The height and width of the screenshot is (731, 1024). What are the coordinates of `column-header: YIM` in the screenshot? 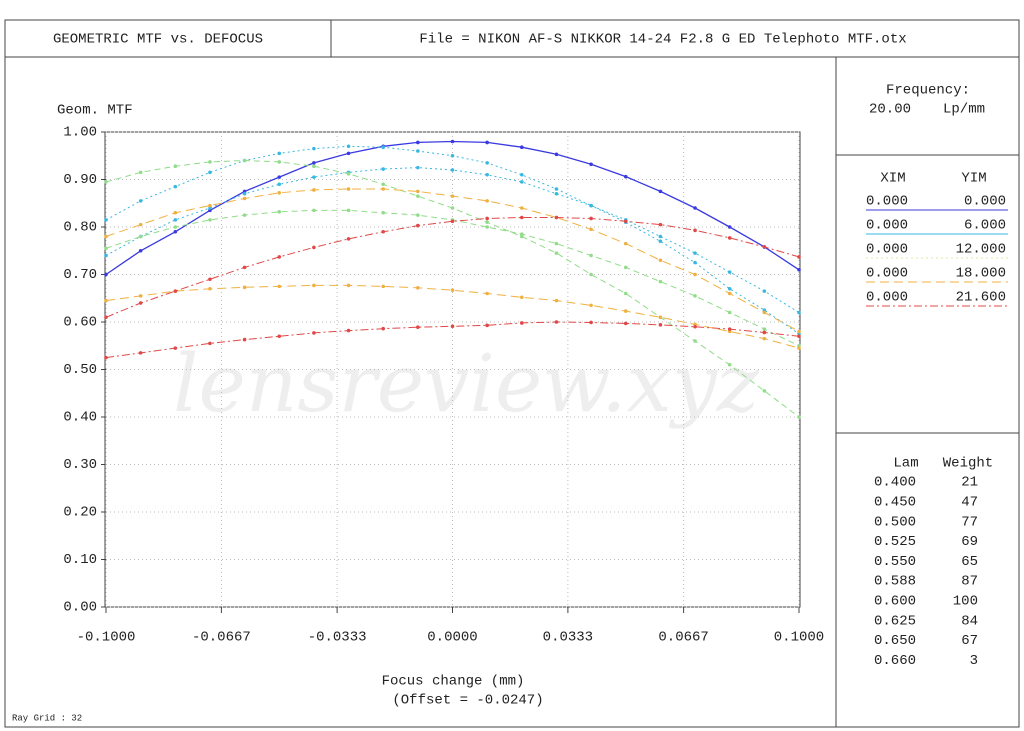 It's located at (973, 179).